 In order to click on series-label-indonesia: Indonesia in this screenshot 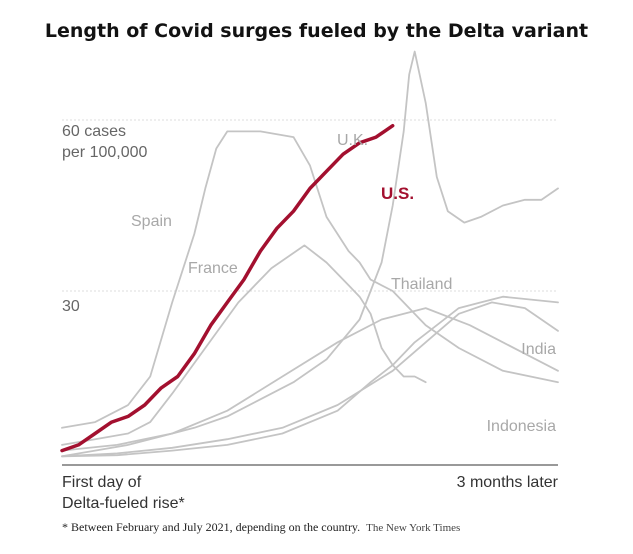, I will do `click(521, 426)`.